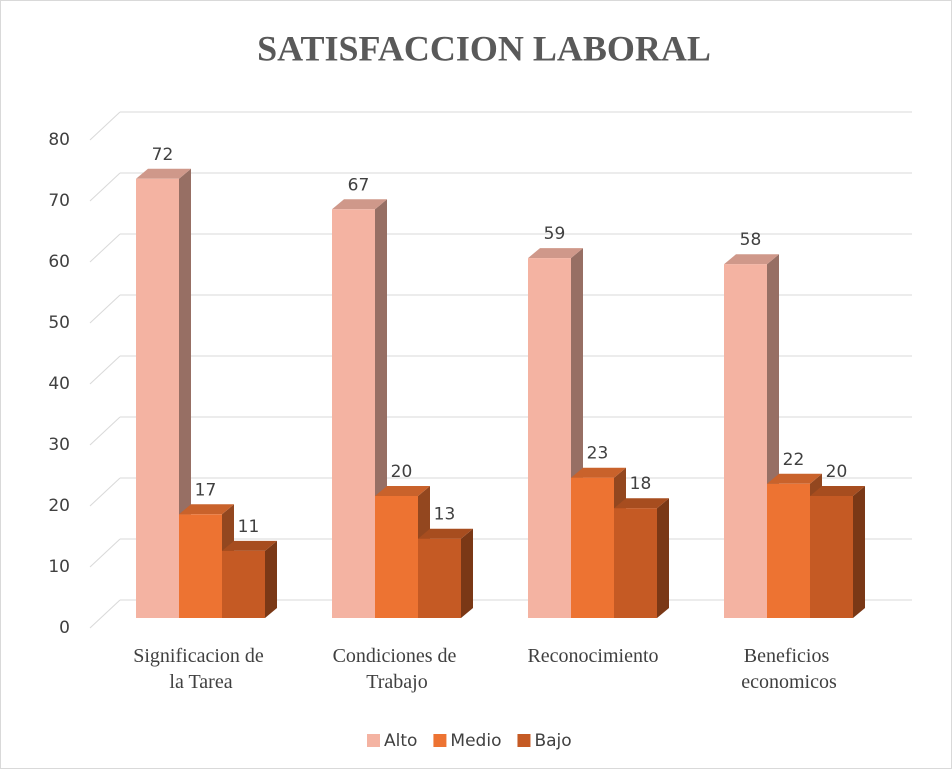 Image resolution: width=952 pixels, height=769 pixels. What do you see at coordinates (200, 682) in the screenshot?
I see `x-tick-line: la Tarea` at bounding box center [200, 682].